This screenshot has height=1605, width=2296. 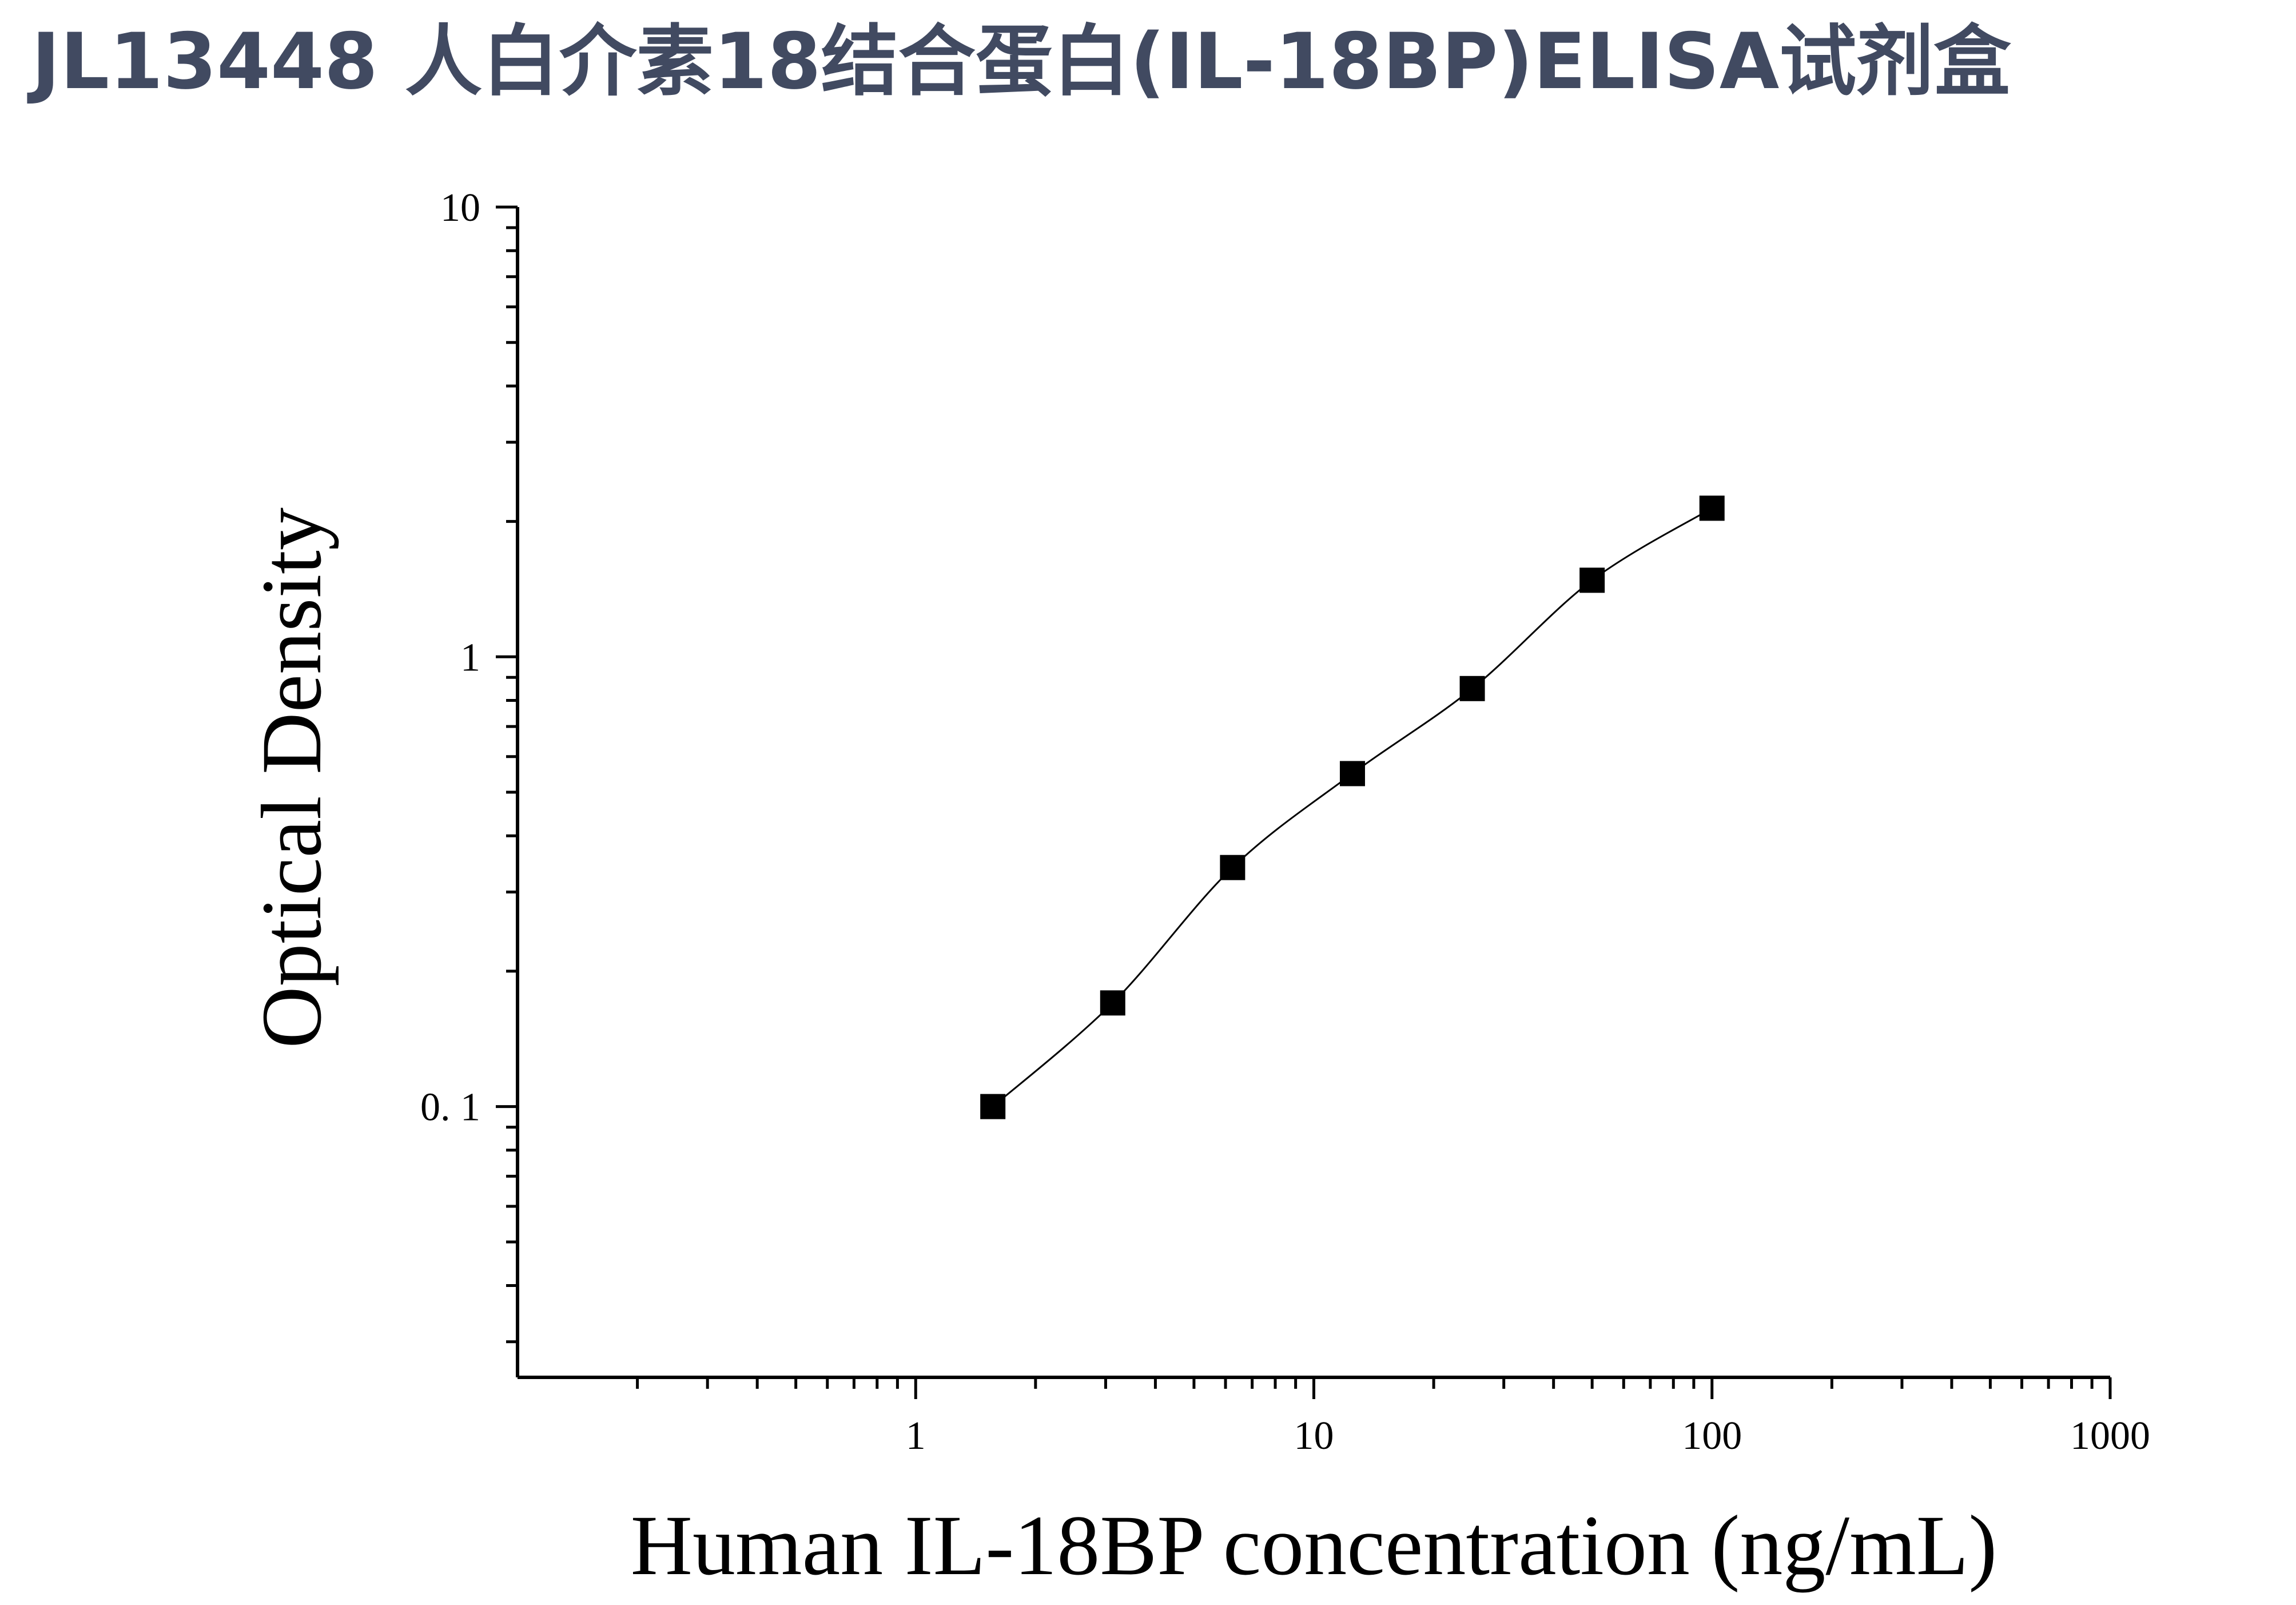 I want to click on fit-curve, so click(x=1352, y=807).